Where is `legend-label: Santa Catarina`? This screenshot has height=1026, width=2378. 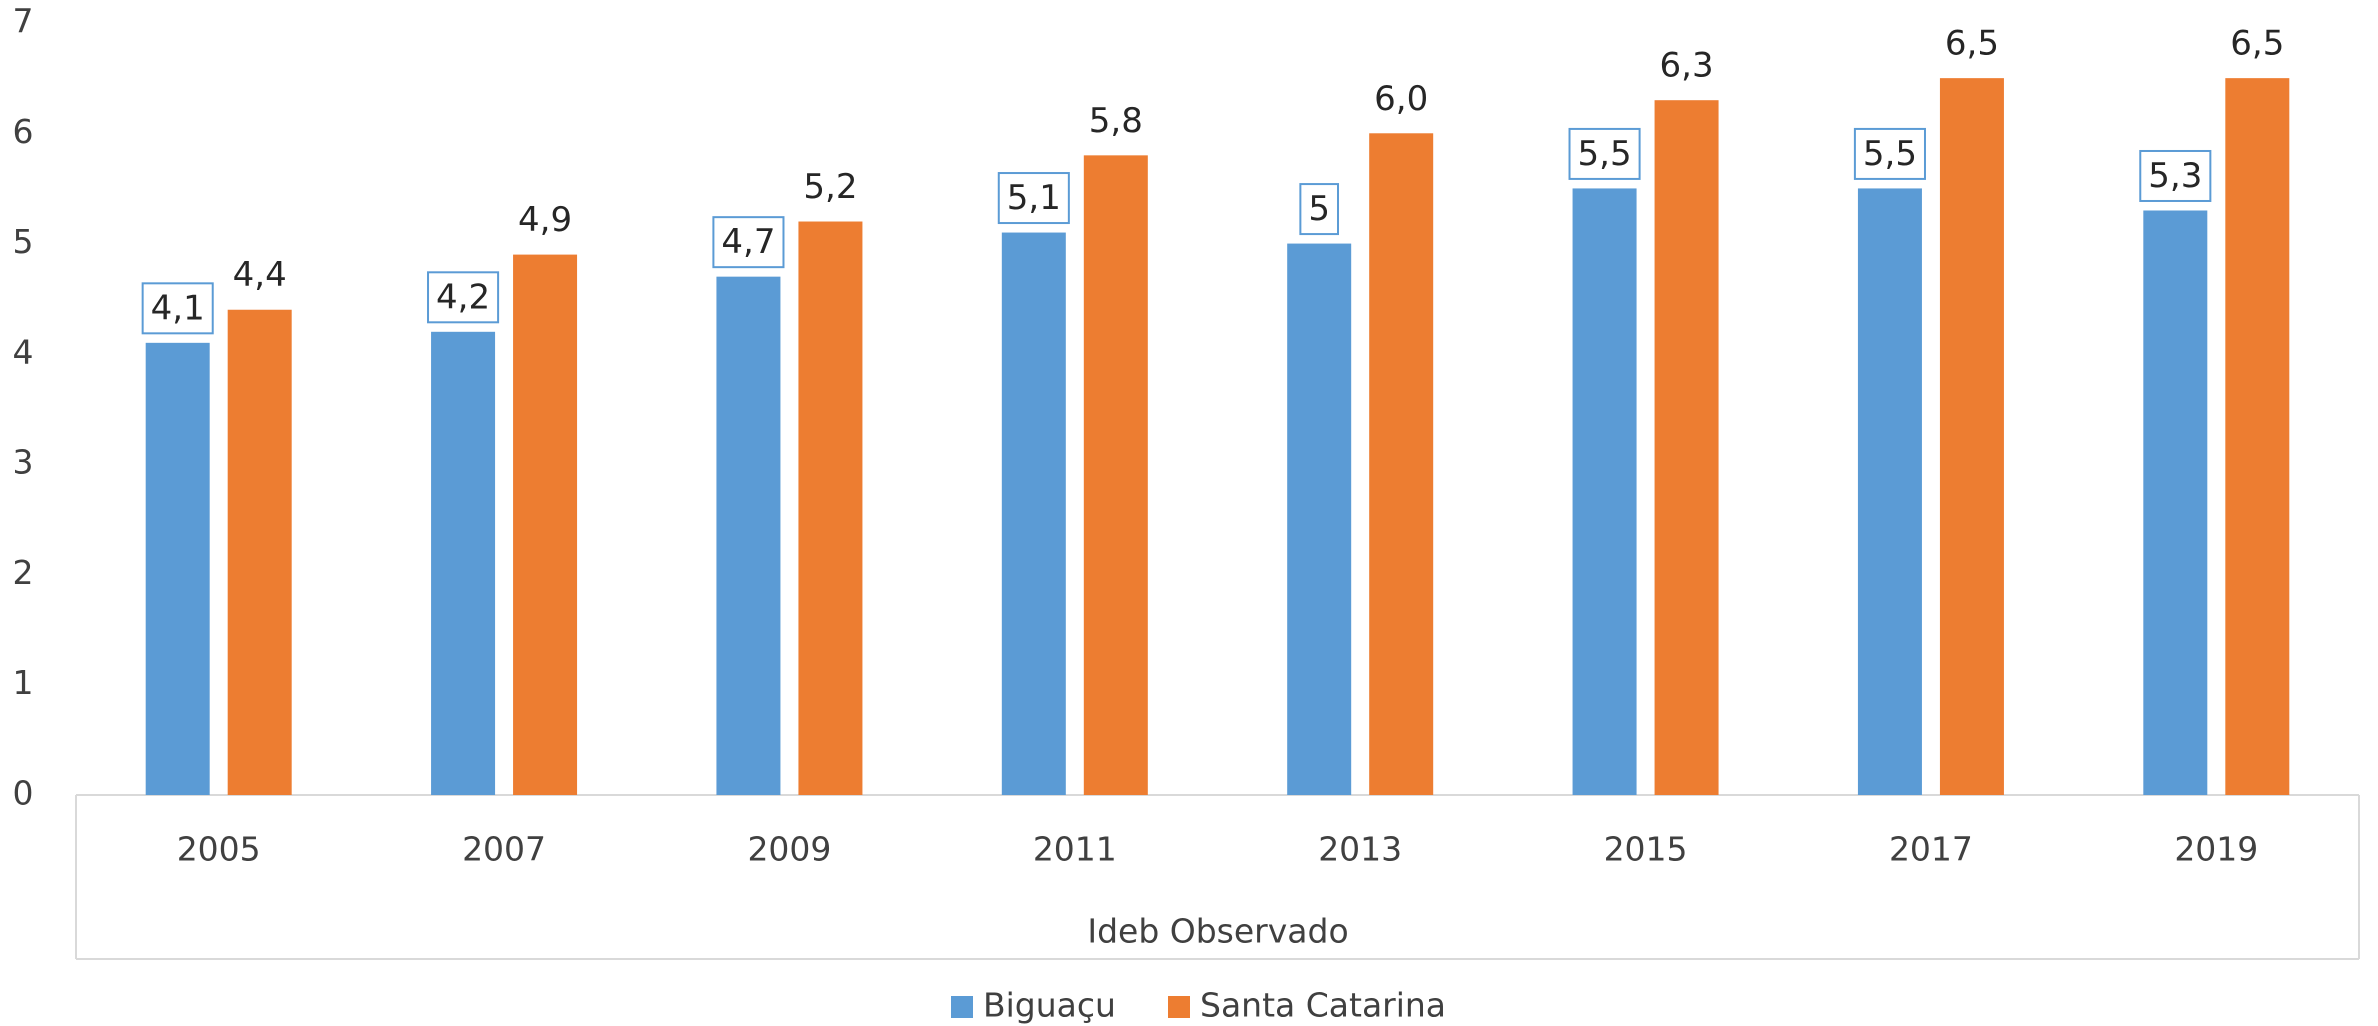 legend-label: Santa Catarina is located at coordinates (1323, 1005).